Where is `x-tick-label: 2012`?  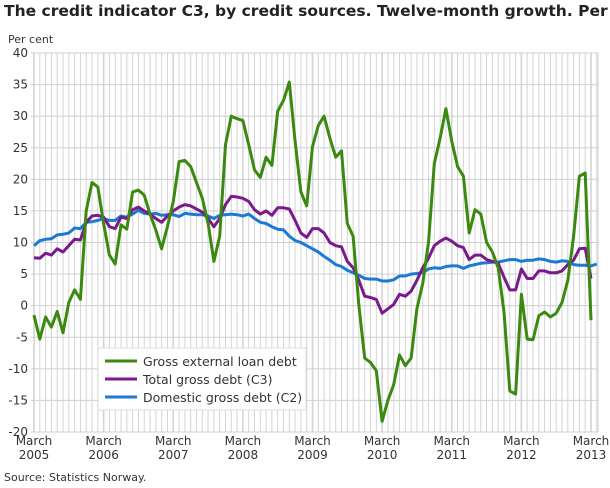 x-tick-label: 2012 is located at coordinates (521, 455).